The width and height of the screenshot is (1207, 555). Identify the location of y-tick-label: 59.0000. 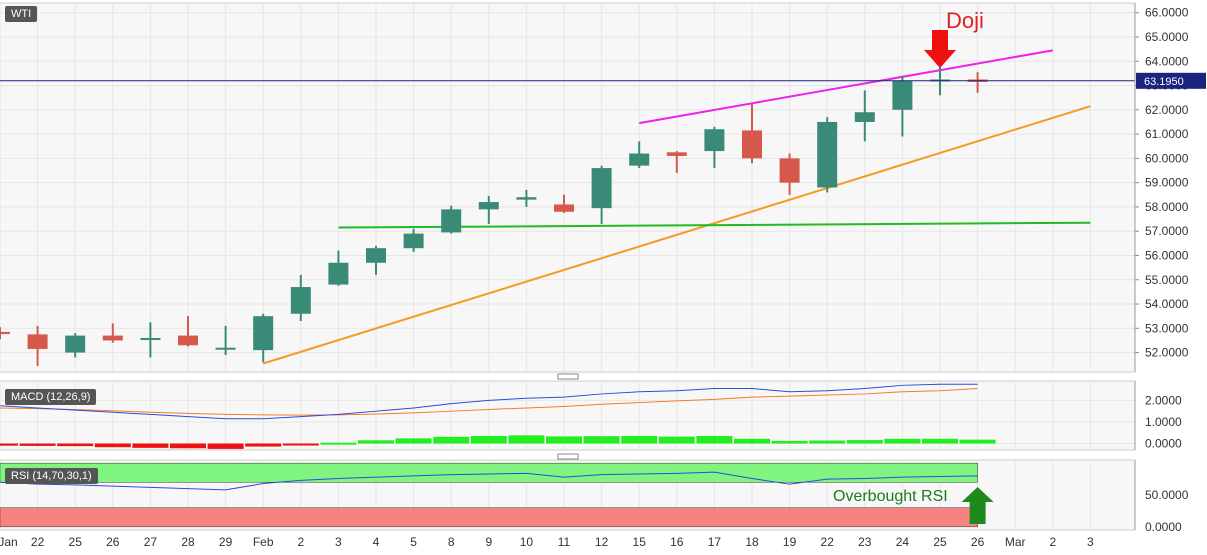
(1167, 183).